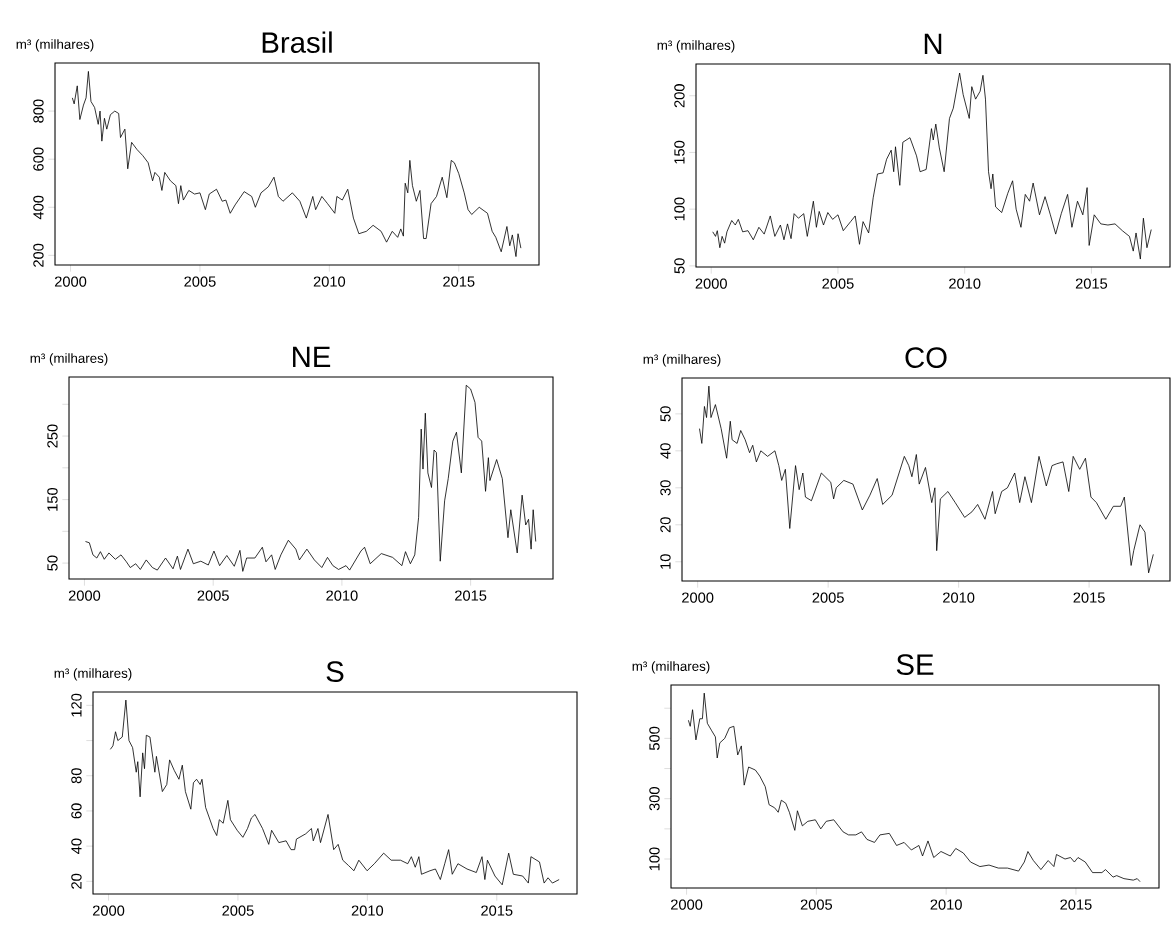 The height and width of the screenshot is (938, 1175). Describe the element at coordinates (926, 357) in the screenshot. I see `chart-title: CO` at that location.